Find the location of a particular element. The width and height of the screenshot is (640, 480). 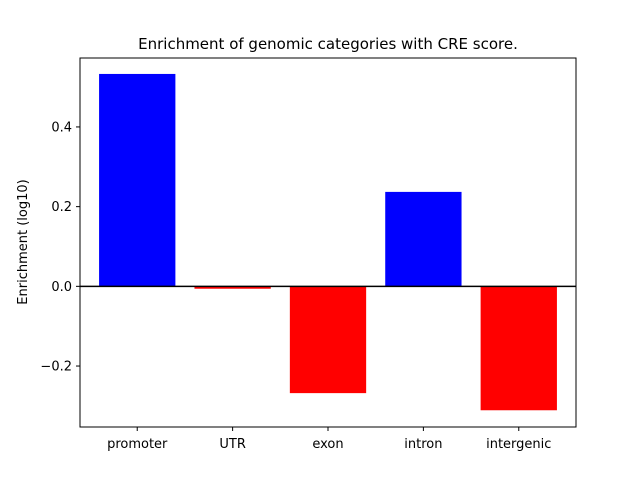

bar-intergenic is located at coordinates (518, 348).